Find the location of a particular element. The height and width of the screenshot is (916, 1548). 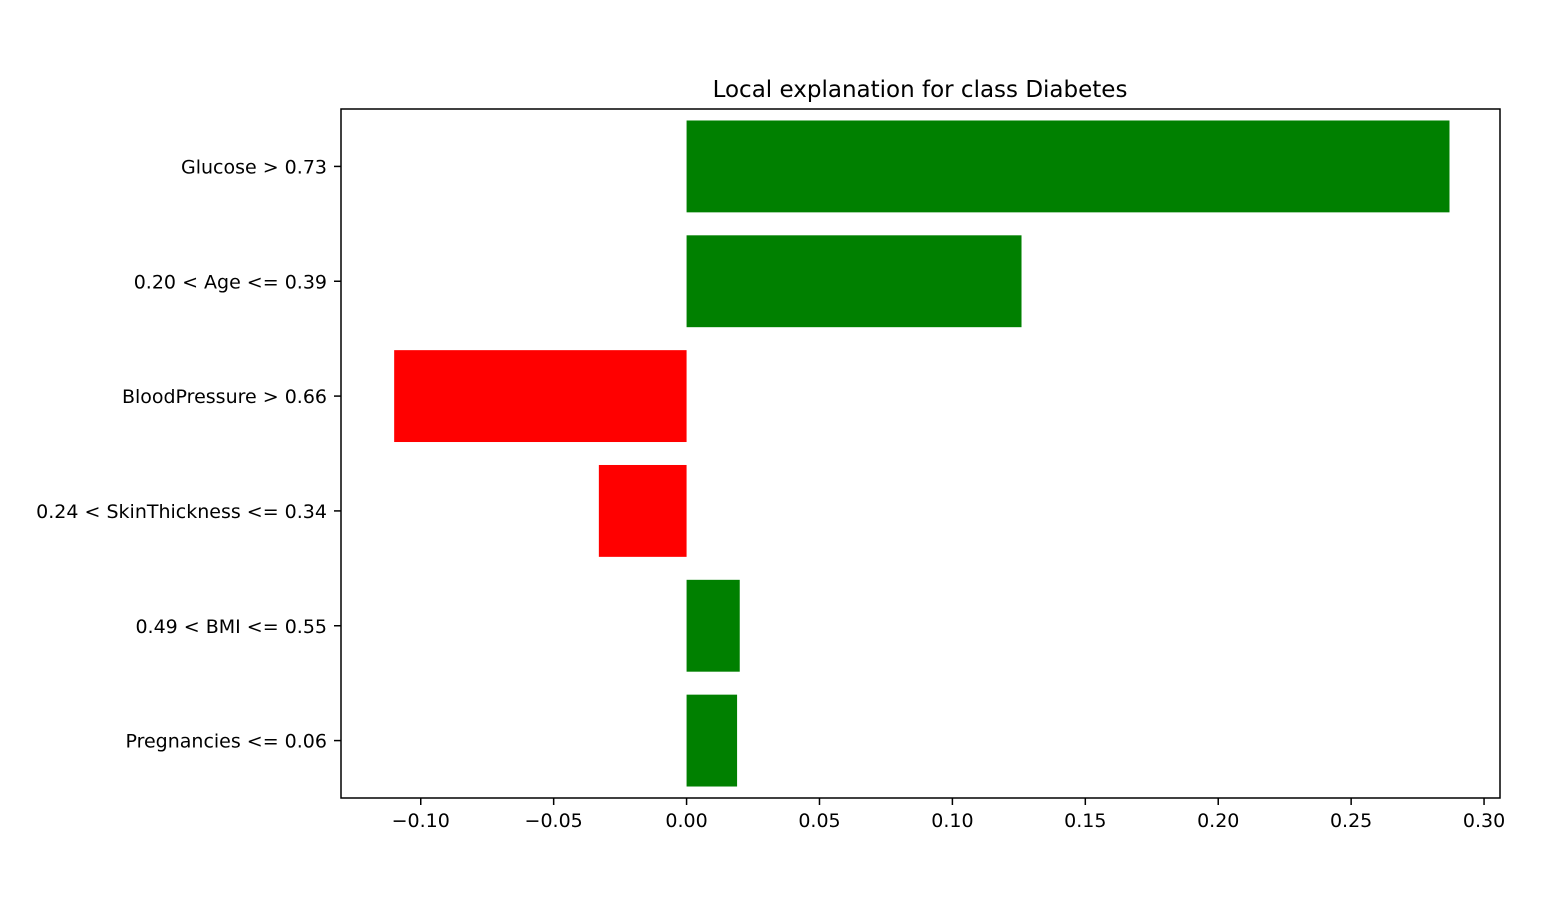

y-tick-label-3: 0.24 < SkinThickness <= 0.34 is located at coordinates (181, 512).